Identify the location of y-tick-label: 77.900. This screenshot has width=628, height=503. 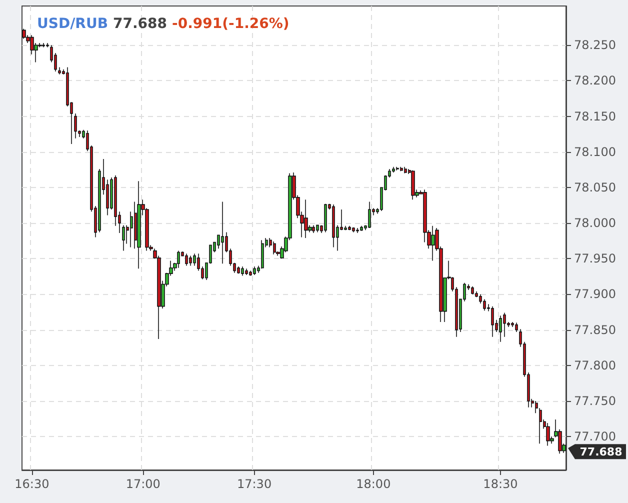
(595, 294).